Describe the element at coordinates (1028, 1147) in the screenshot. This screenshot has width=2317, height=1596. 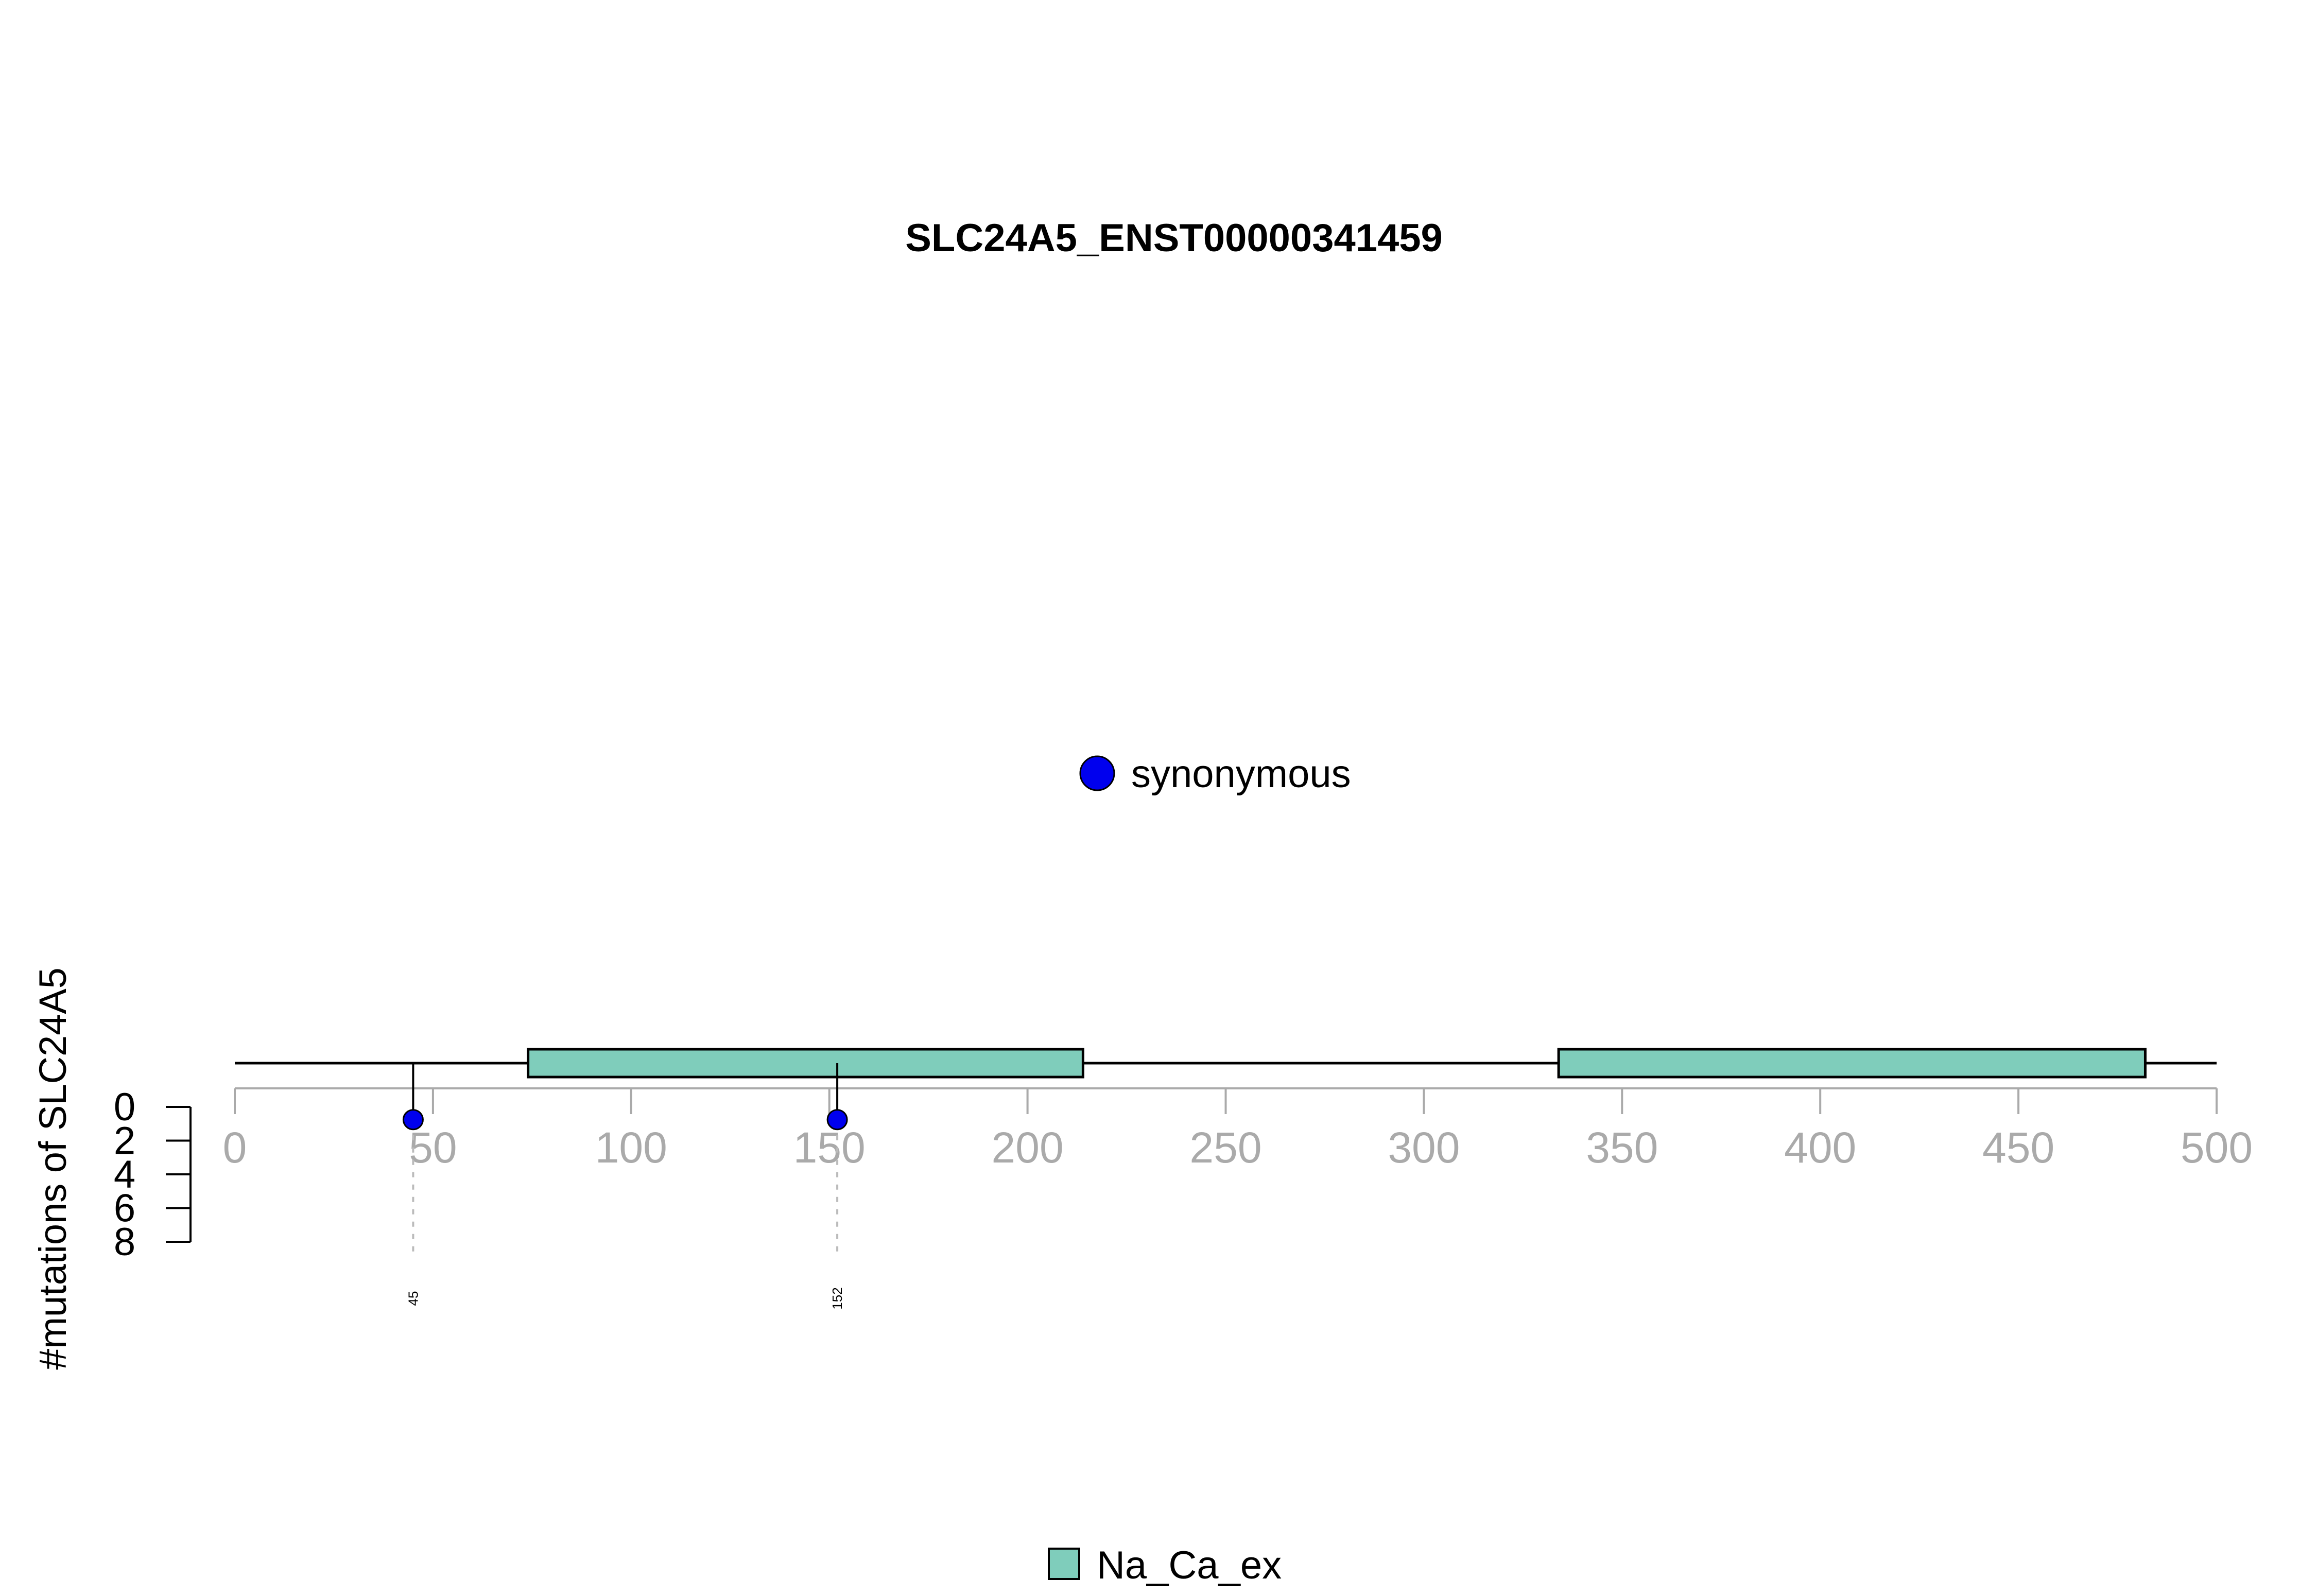
I see `x-tick-label: 200` at that location.